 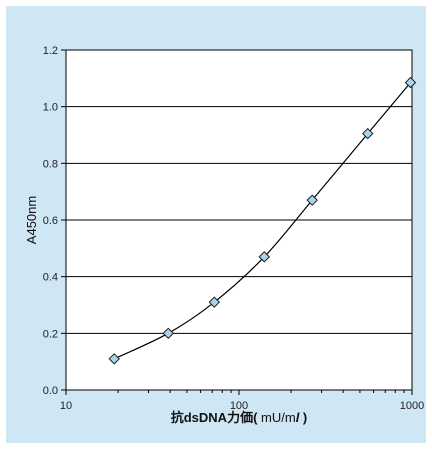 What do you see at coordinates (50, 221) in the screenshot?
I see `y-tick-label: 0.6` at bounding box center [50, 221].